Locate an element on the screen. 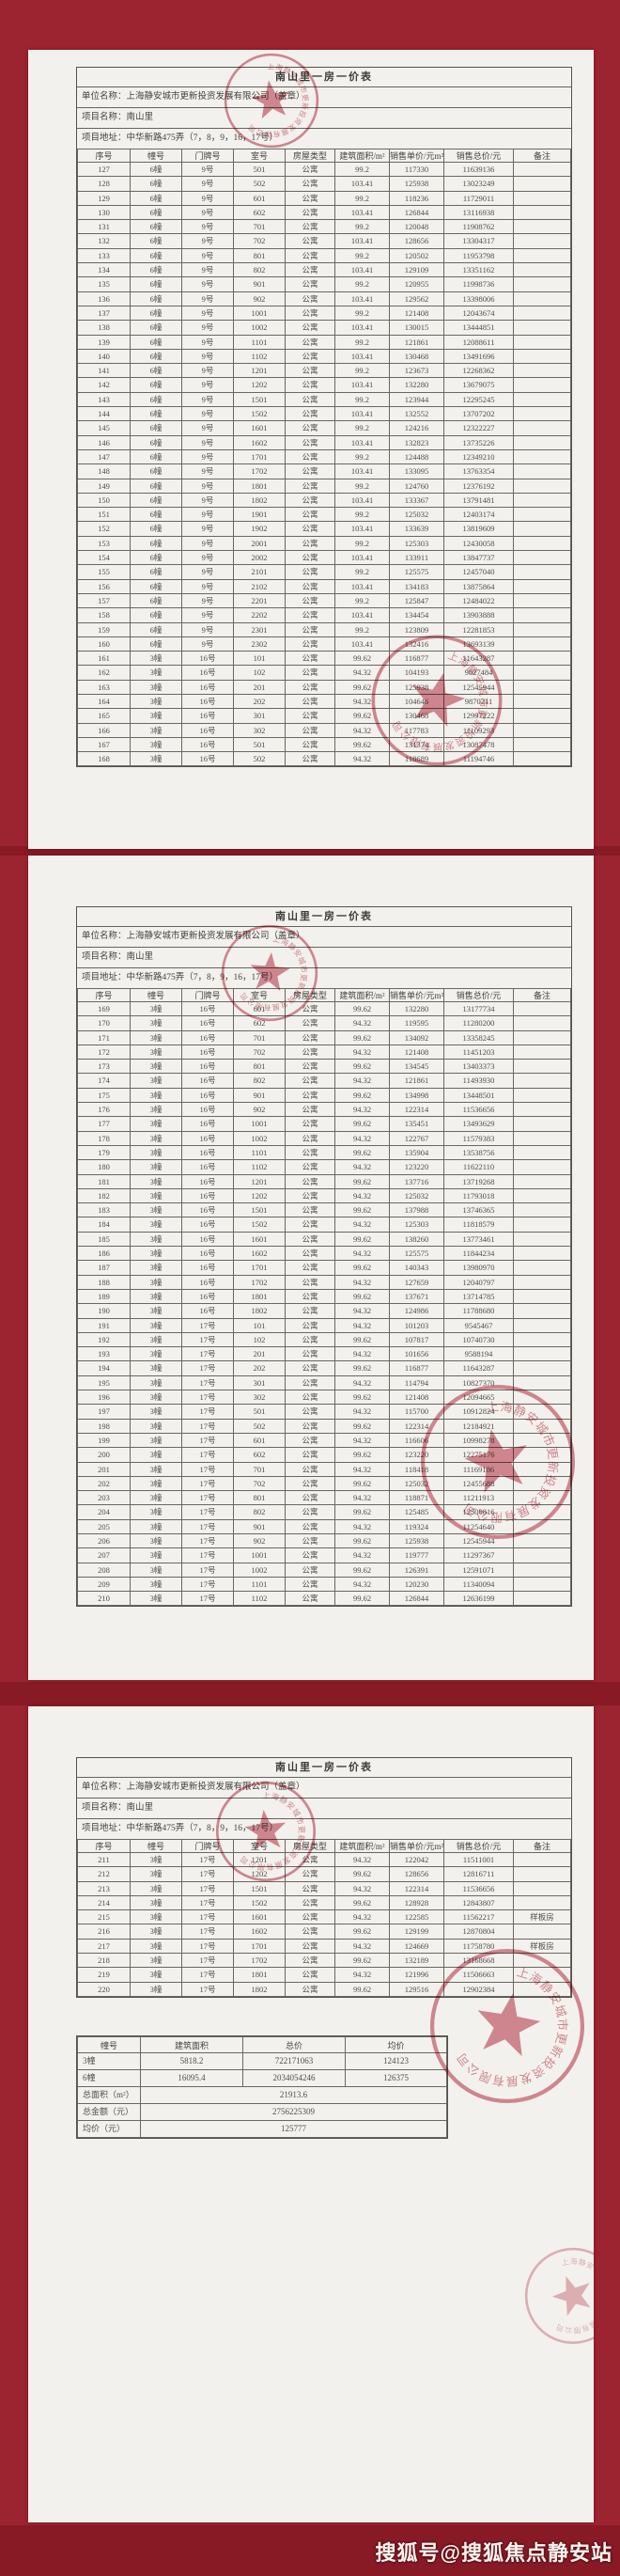  table-cell: 104646 is located at coordinates (416, 702).